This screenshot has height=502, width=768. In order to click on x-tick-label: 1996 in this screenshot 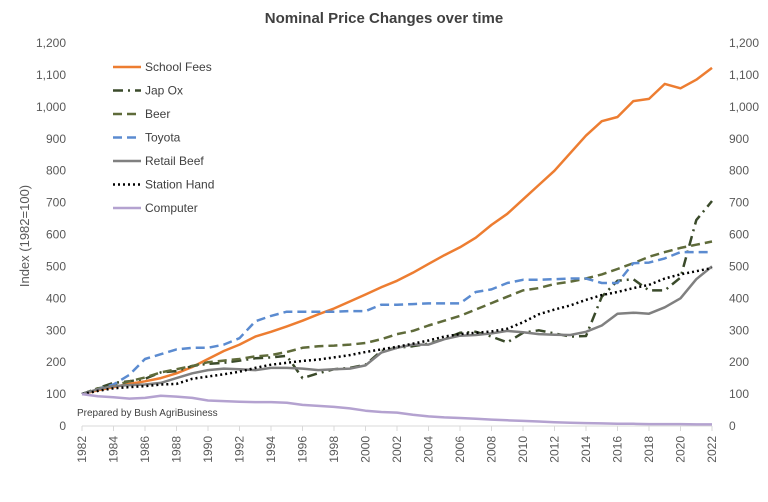, I will do `click(303, 449)`.